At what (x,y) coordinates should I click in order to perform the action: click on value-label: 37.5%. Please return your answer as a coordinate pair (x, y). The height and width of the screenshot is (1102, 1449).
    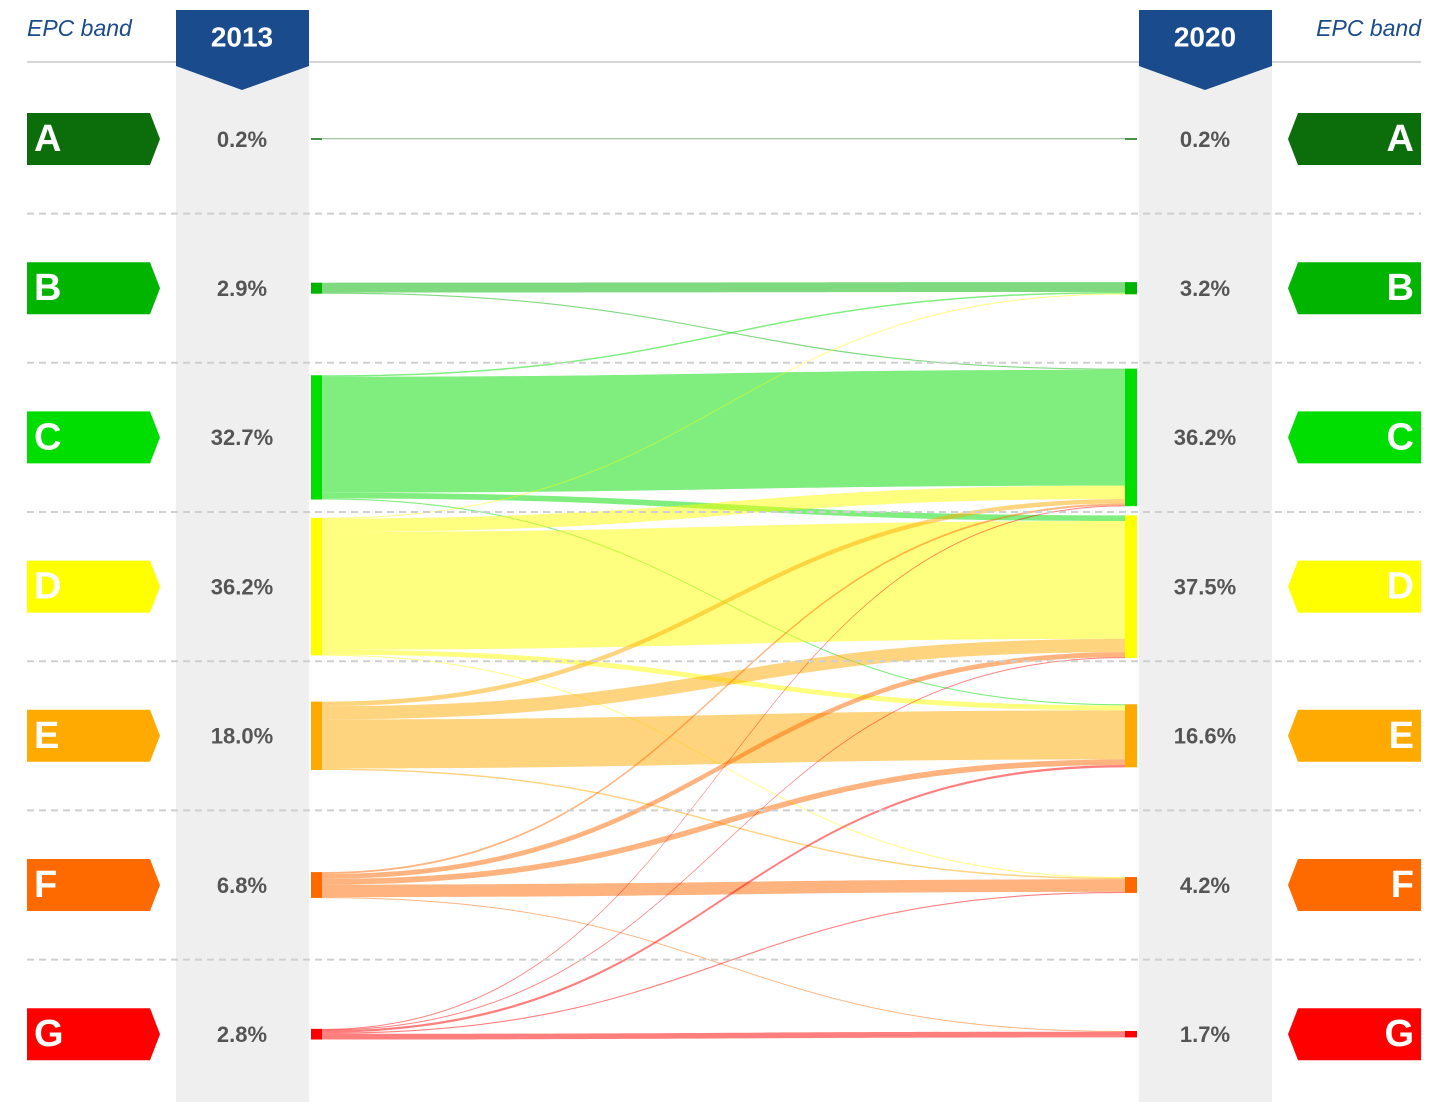
    Looking at the image, I should click on (1205, 586).